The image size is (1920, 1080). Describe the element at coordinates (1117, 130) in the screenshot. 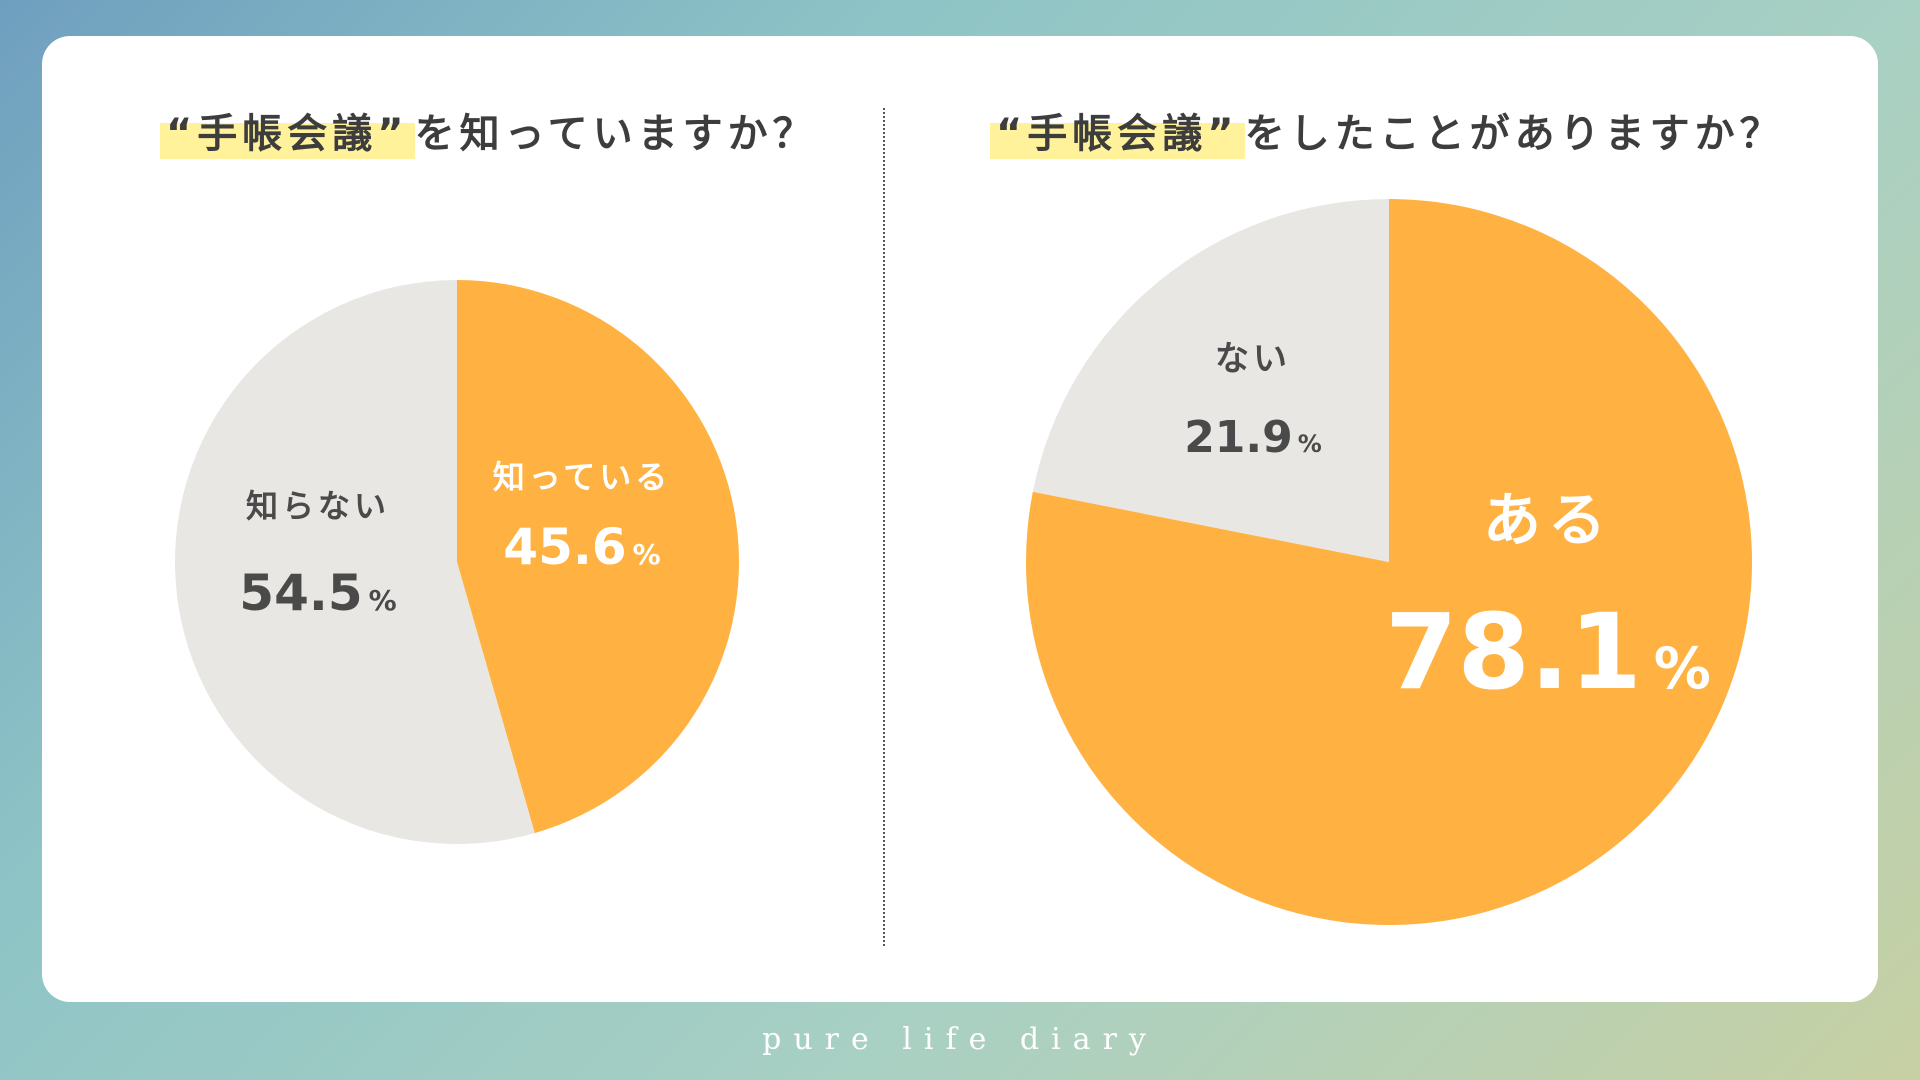

I see `right-title-highlight: “手帳会議”` at that location.